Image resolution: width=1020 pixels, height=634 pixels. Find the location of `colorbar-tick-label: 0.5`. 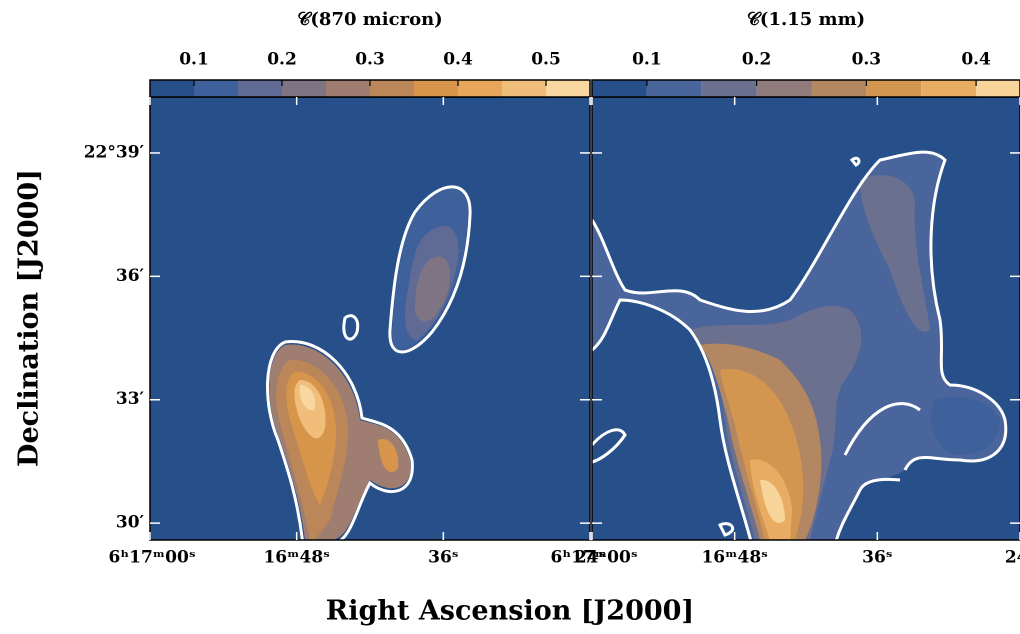

colorbar-tick-label: 0.5 is located at coordinates (546, 60).